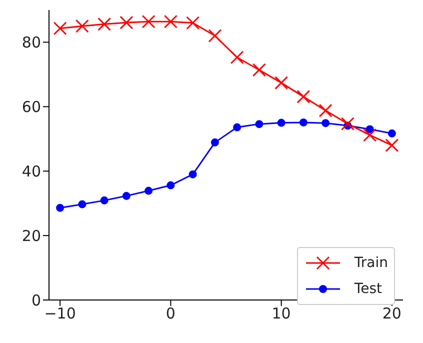  Describe the element at coordinates (368, 289) in the screenshot. I see `legend-label: Test` at that location.